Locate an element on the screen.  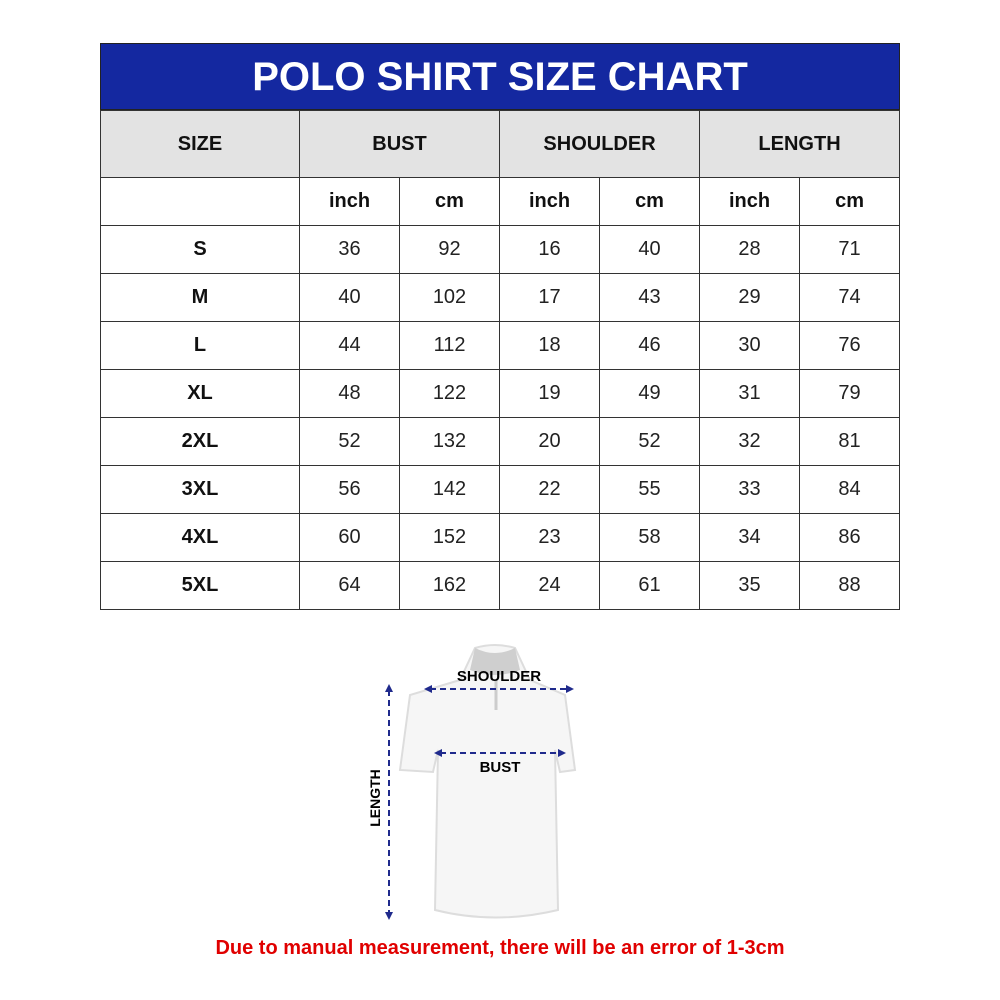
value-cell: 19 is located at coordinates (550, 393).